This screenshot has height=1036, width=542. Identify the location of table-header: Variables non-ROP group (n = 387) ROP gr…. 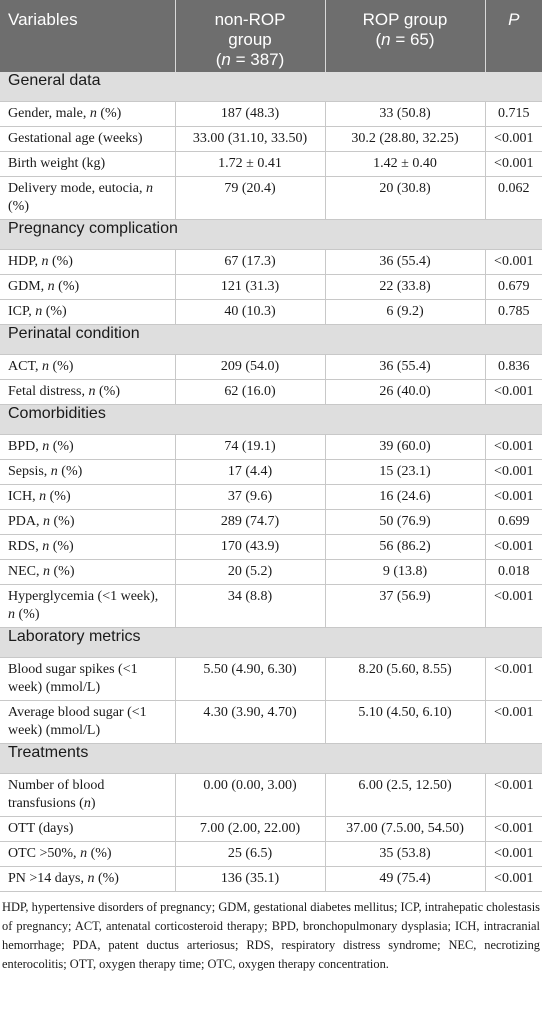
(271, 36).